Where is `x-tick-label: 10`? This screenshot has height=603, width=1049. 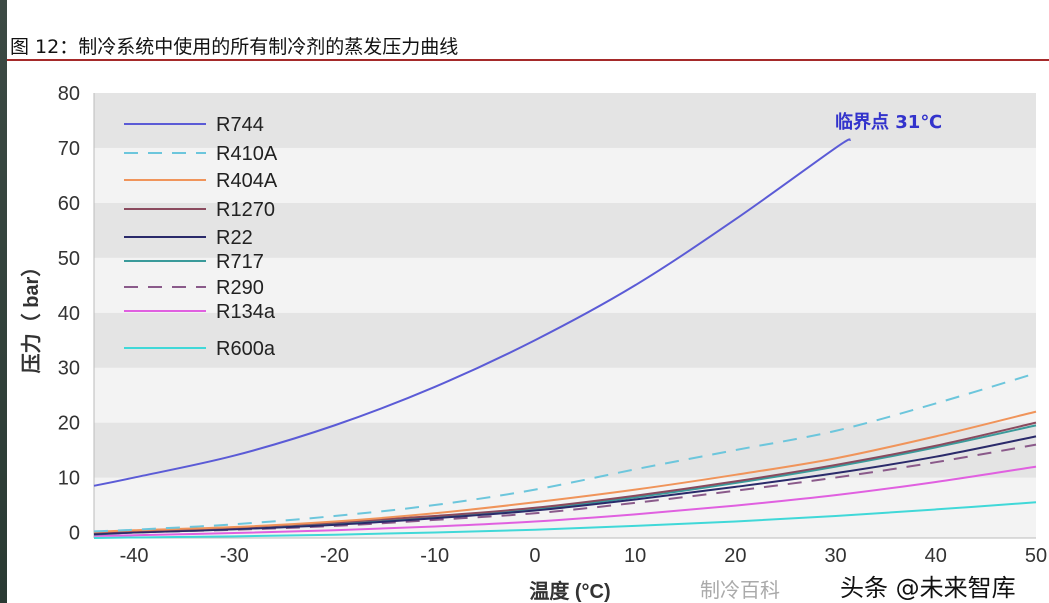 x-tick-label: 10 is located at coordinates (635, 556).